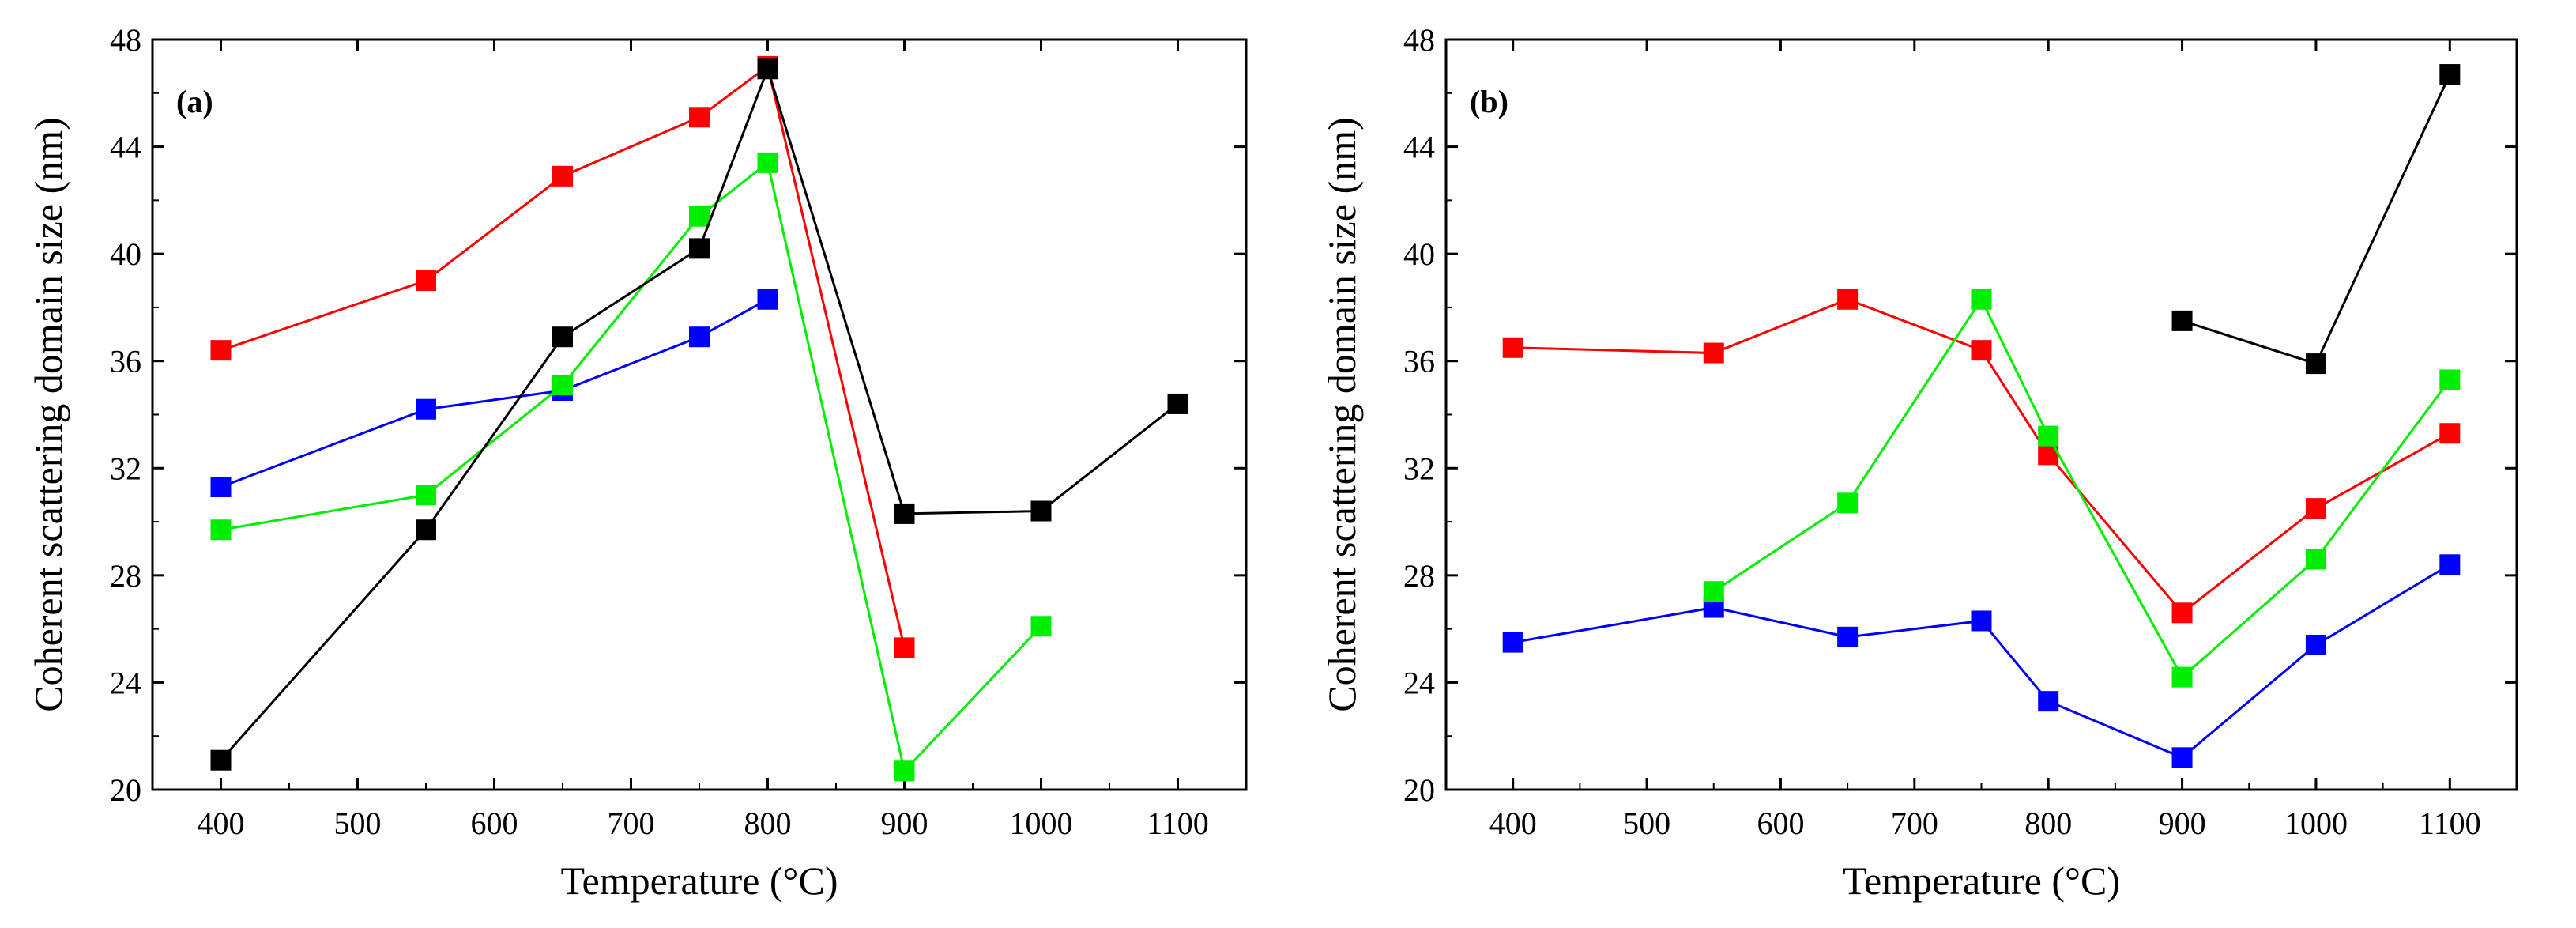 The height and width of the screenshot is (928, 2576). Describe the element at coordinates (1419, 790) in the screenshot. I see `panel-b-y-tick-label: 20` at that location.